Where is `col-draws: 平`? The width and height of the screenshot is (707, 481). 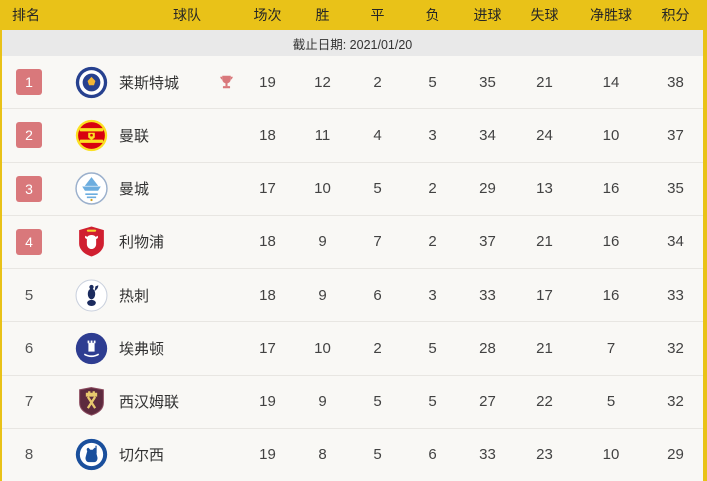 col-draws: 平 is located at coordinates (377, 15).